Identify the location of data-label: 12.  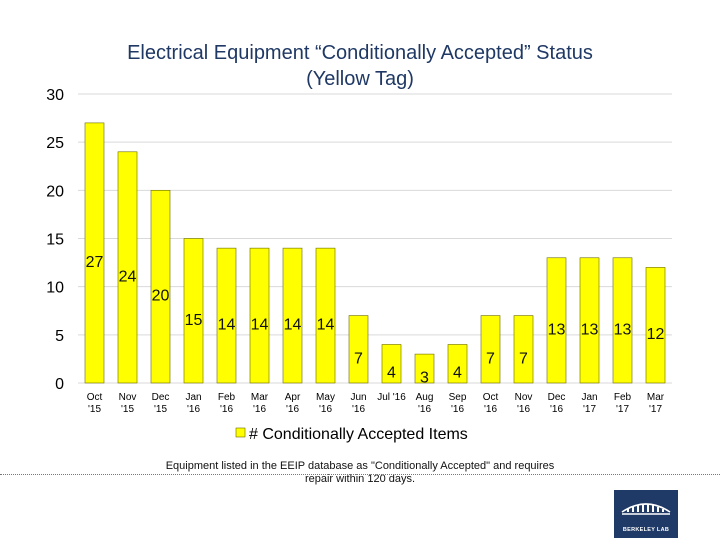
(656, 334).